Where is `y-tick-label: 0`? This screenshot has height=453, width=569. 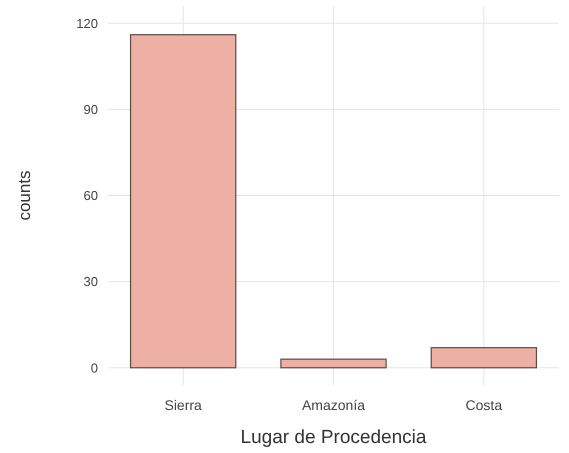
y-tick-label: 0 is located at coordinates (94, 368).